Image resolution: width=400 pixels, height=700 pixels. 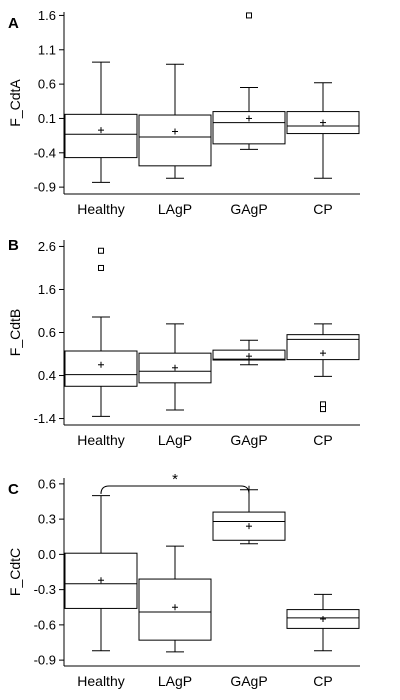 I want to click on y-tick-label: 0.3, so click(x=47, y=519).